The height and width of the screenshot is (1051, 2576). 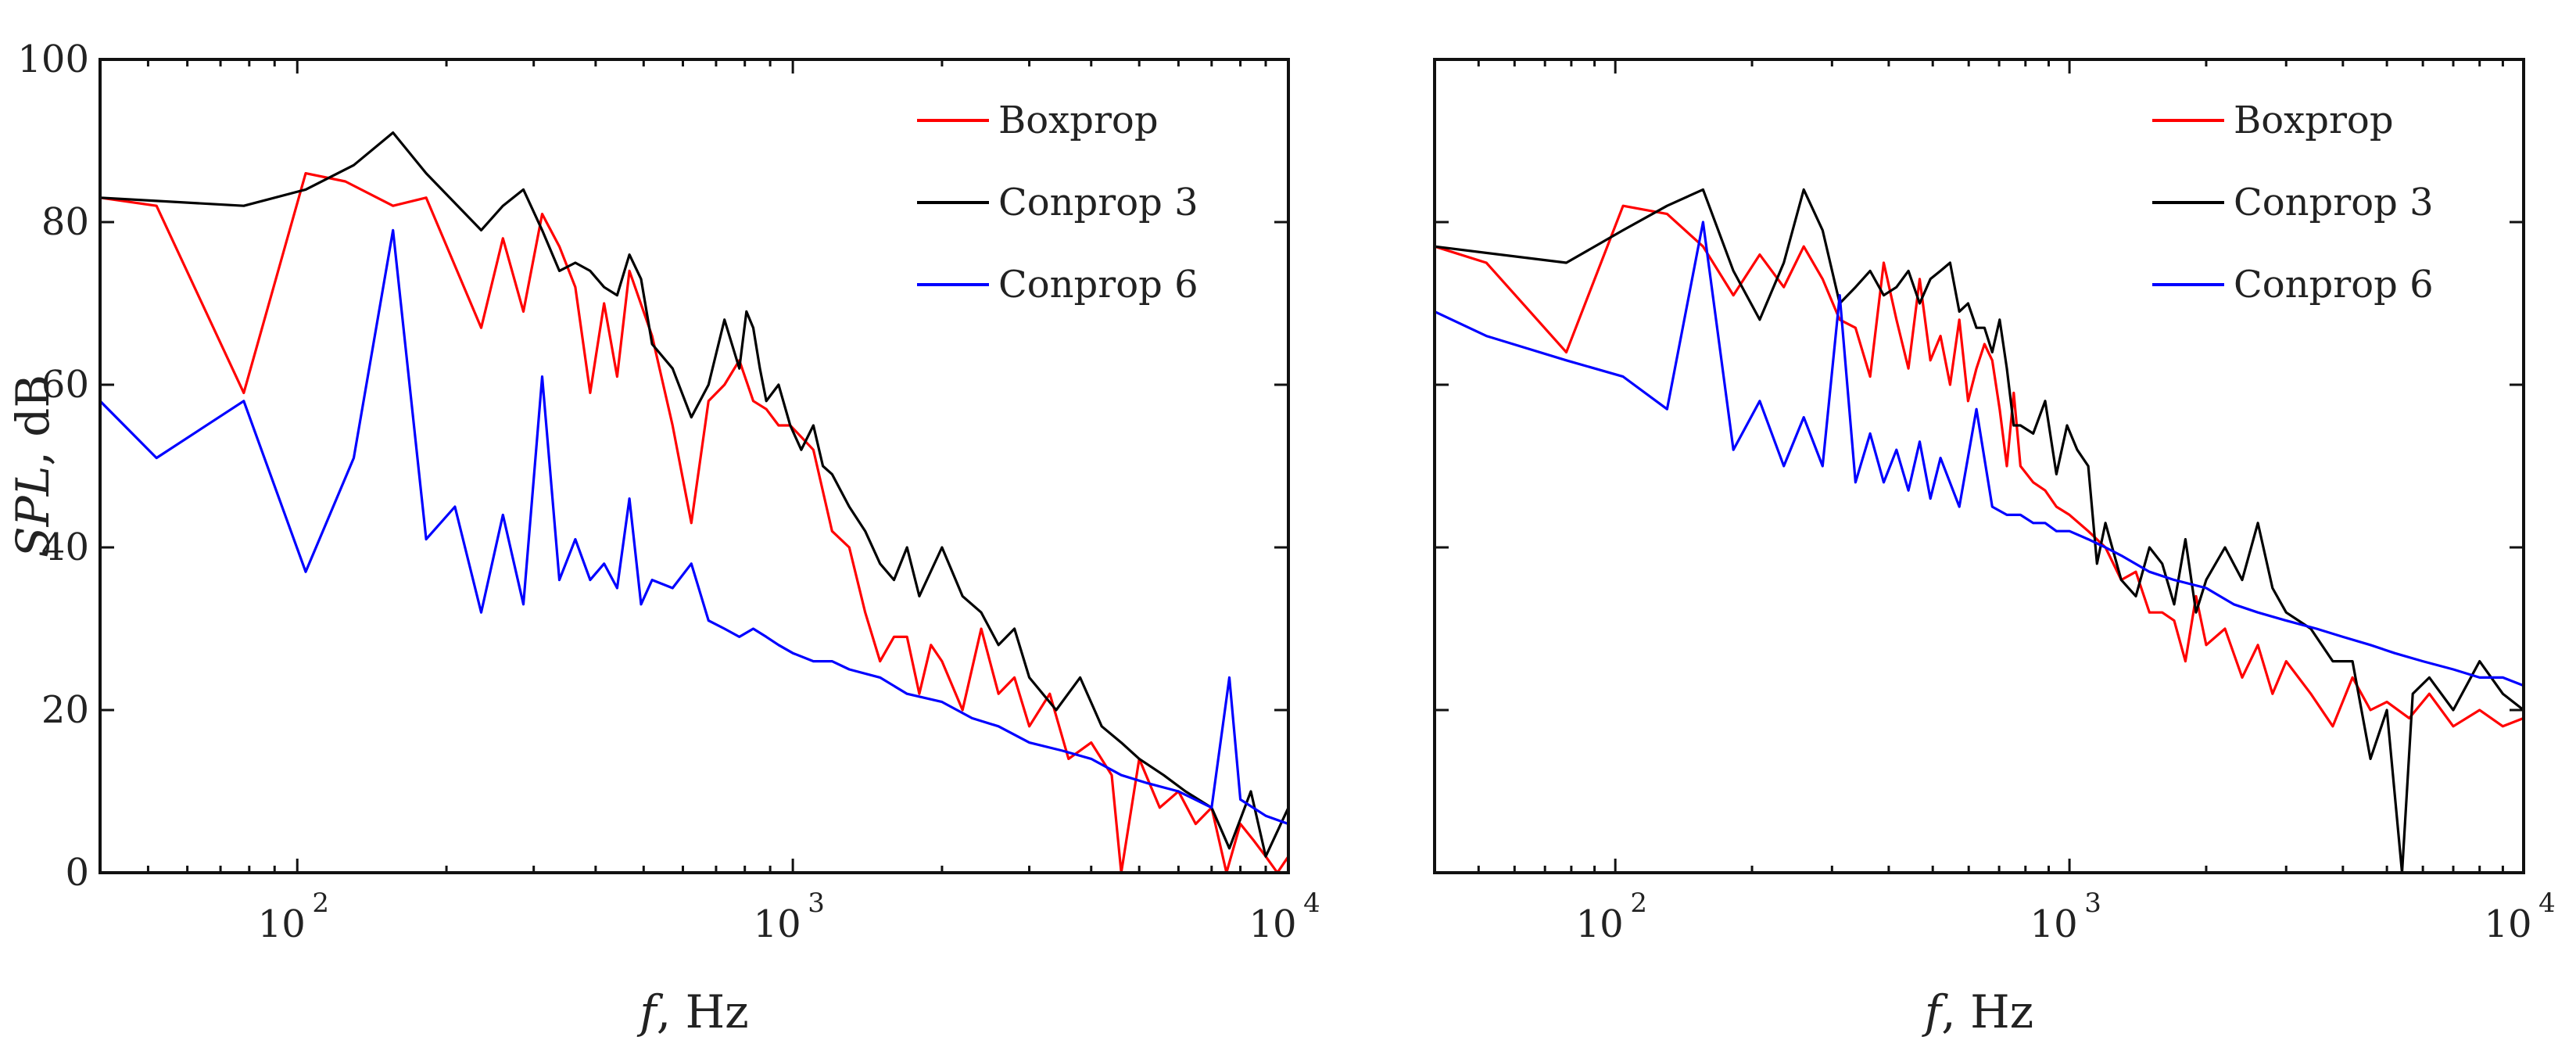 What do you see at coordinates (65, 222) in the screenshot?
I see `y-tick-label: 80` at bounding box center [65, 222].